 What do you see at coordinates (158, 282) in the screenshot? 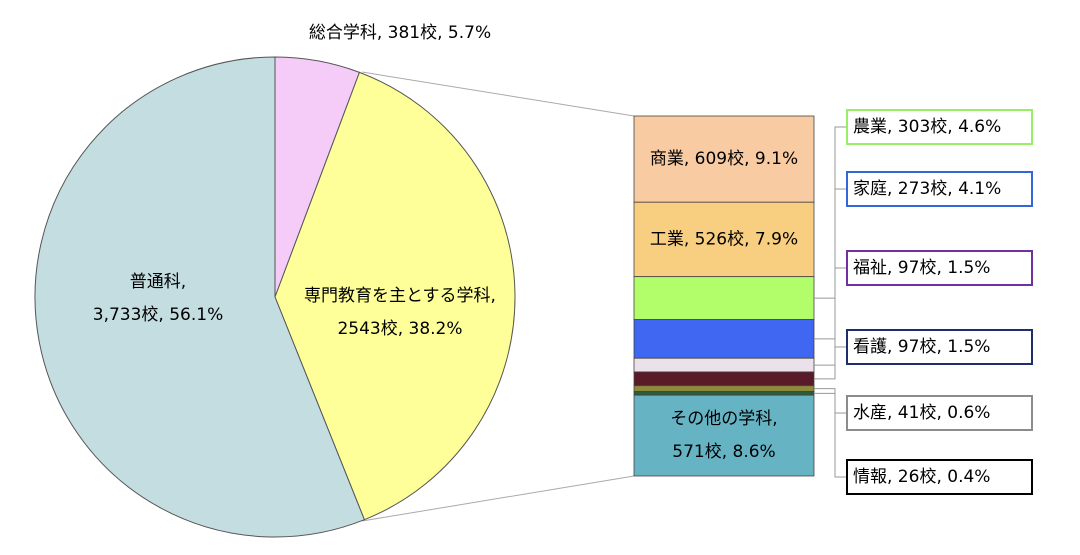
I see `slice-label: 普通科,` at bounding box center [158, 282].